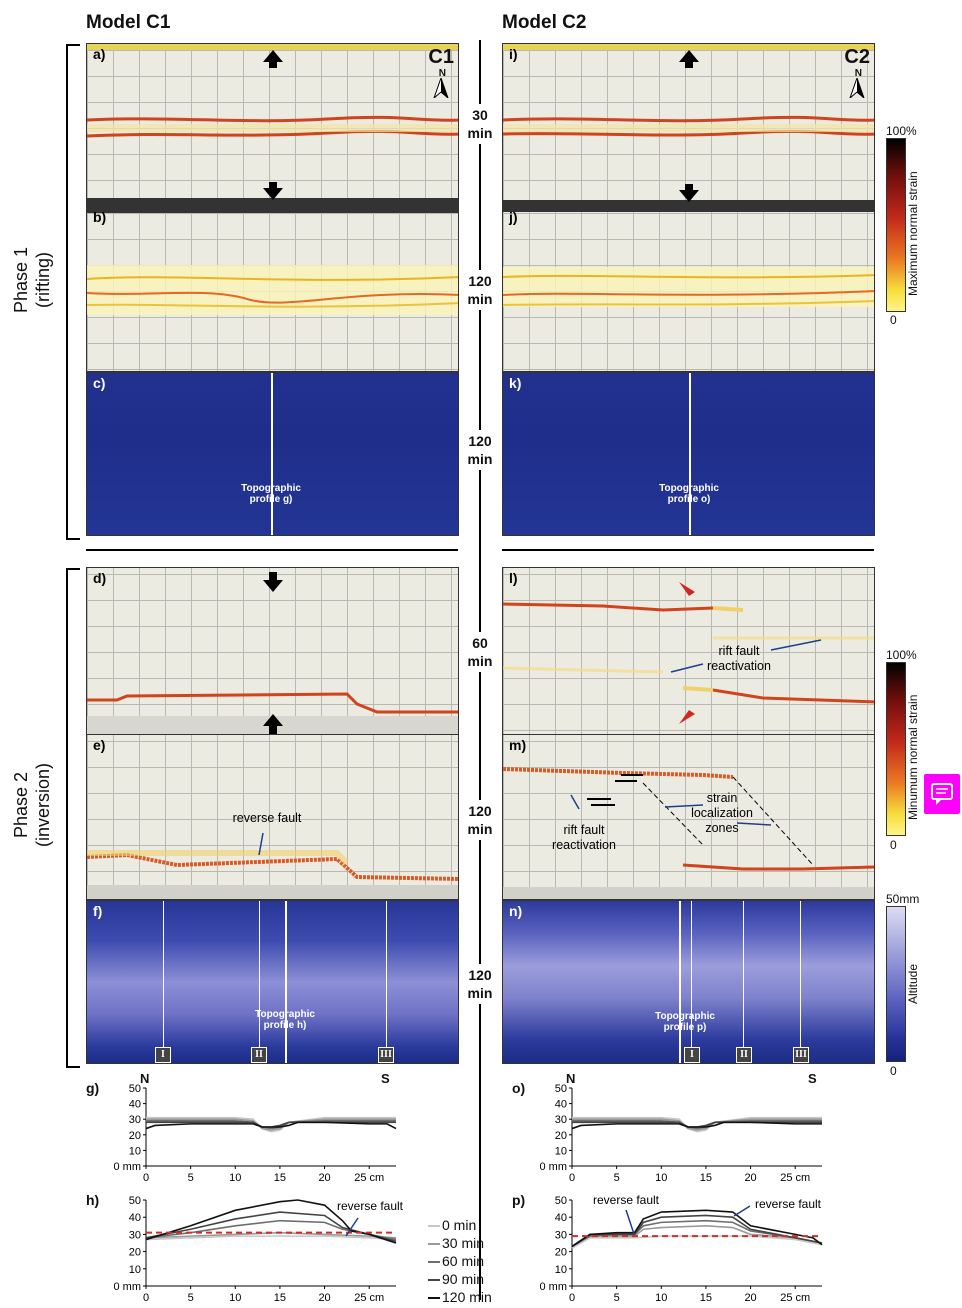 Image resolution: width=962 pixels, height=1308 pixels. What do you see at coordinates (480, 820) in the screenshot?
I see `time-label-120c: 120 min` at bounding box center [480, 820].